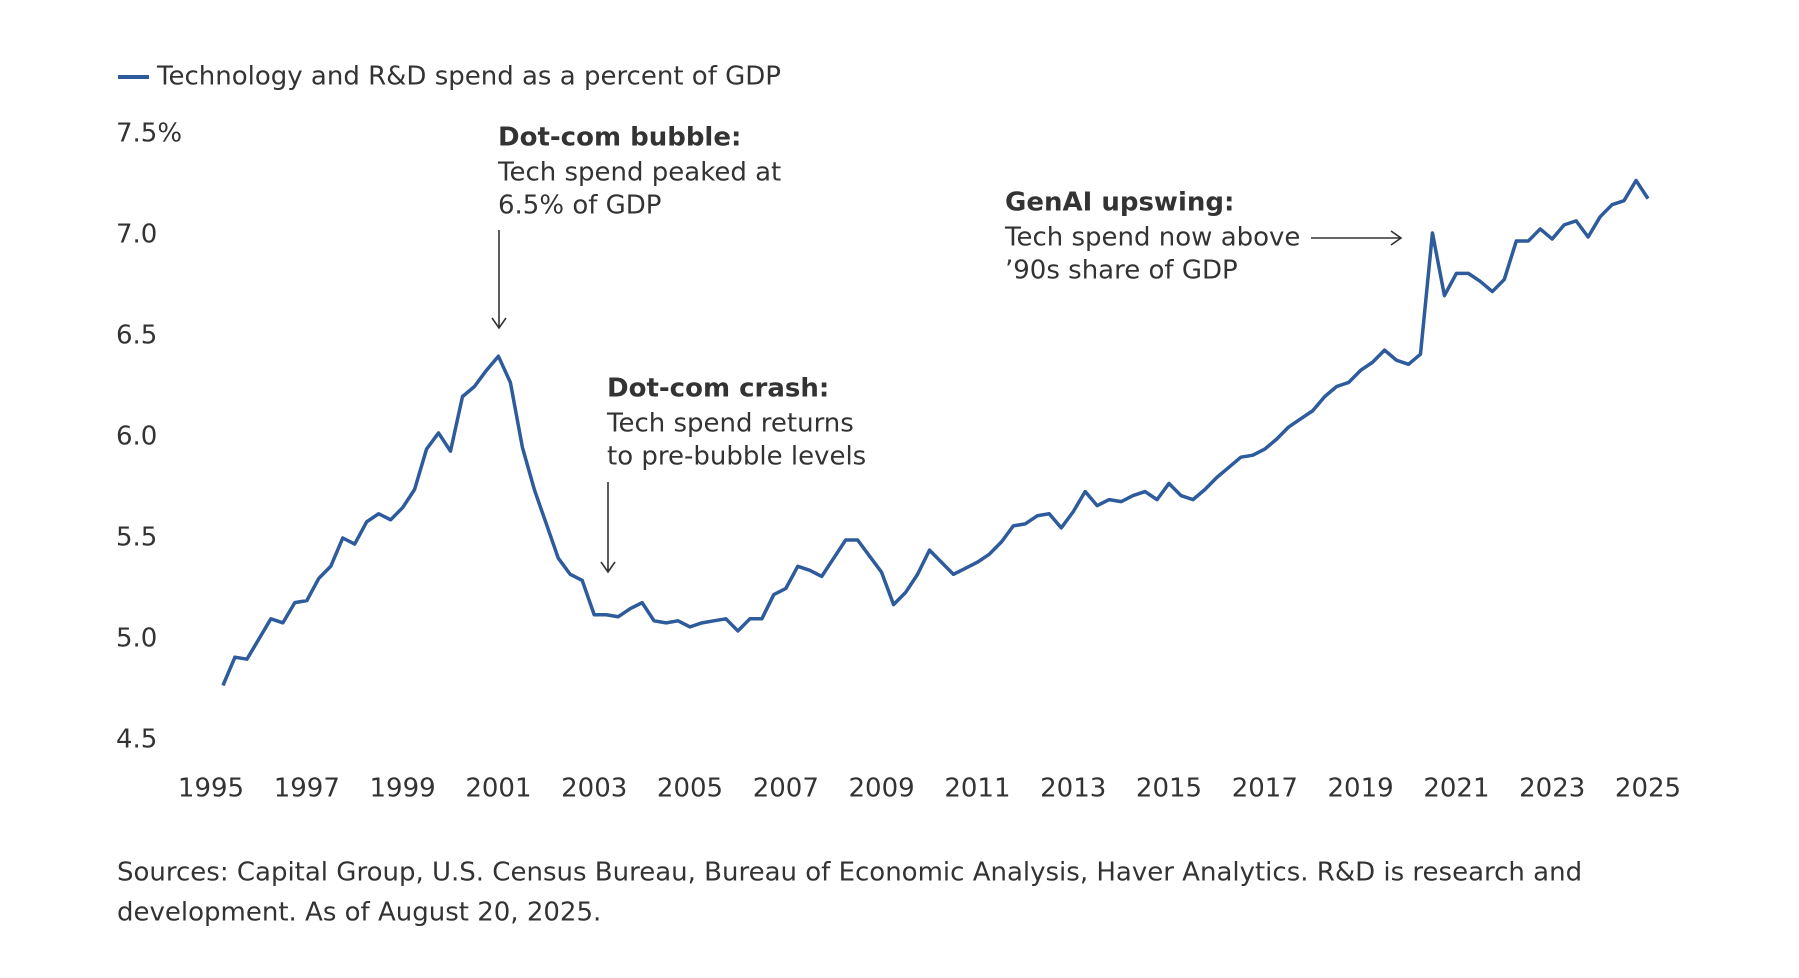 This screenshot has width=1799, height=978. Describe the element at coordinates (1073, 789) in the screenshot. I see `x-tick-label: 2013` at that location.